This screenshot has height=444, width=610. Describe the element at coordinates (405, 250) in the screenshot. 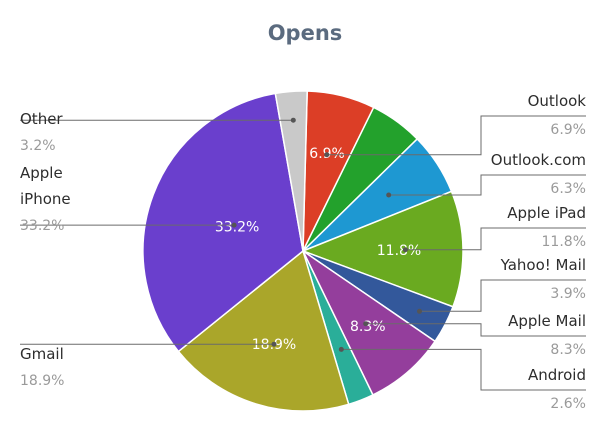

I see `leader-dot-apple-ipad` at that location.